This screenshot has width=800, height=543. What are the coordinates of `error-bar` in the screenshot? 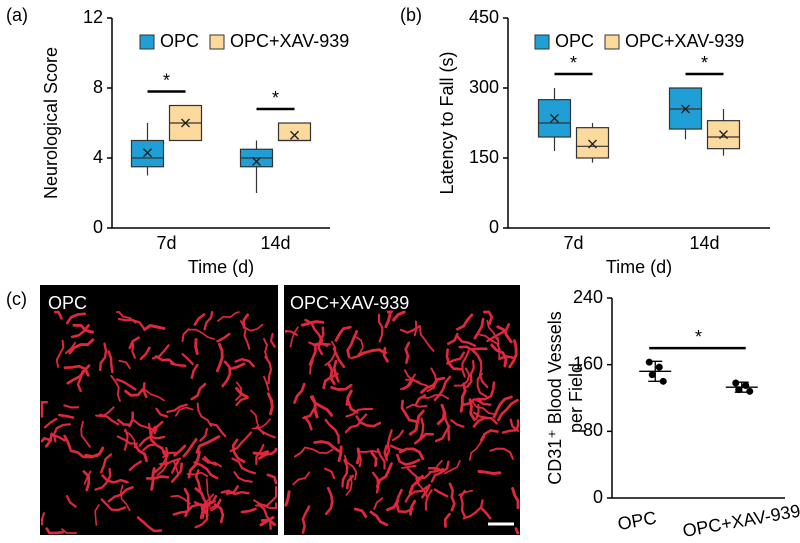 It's located at (655, 371).